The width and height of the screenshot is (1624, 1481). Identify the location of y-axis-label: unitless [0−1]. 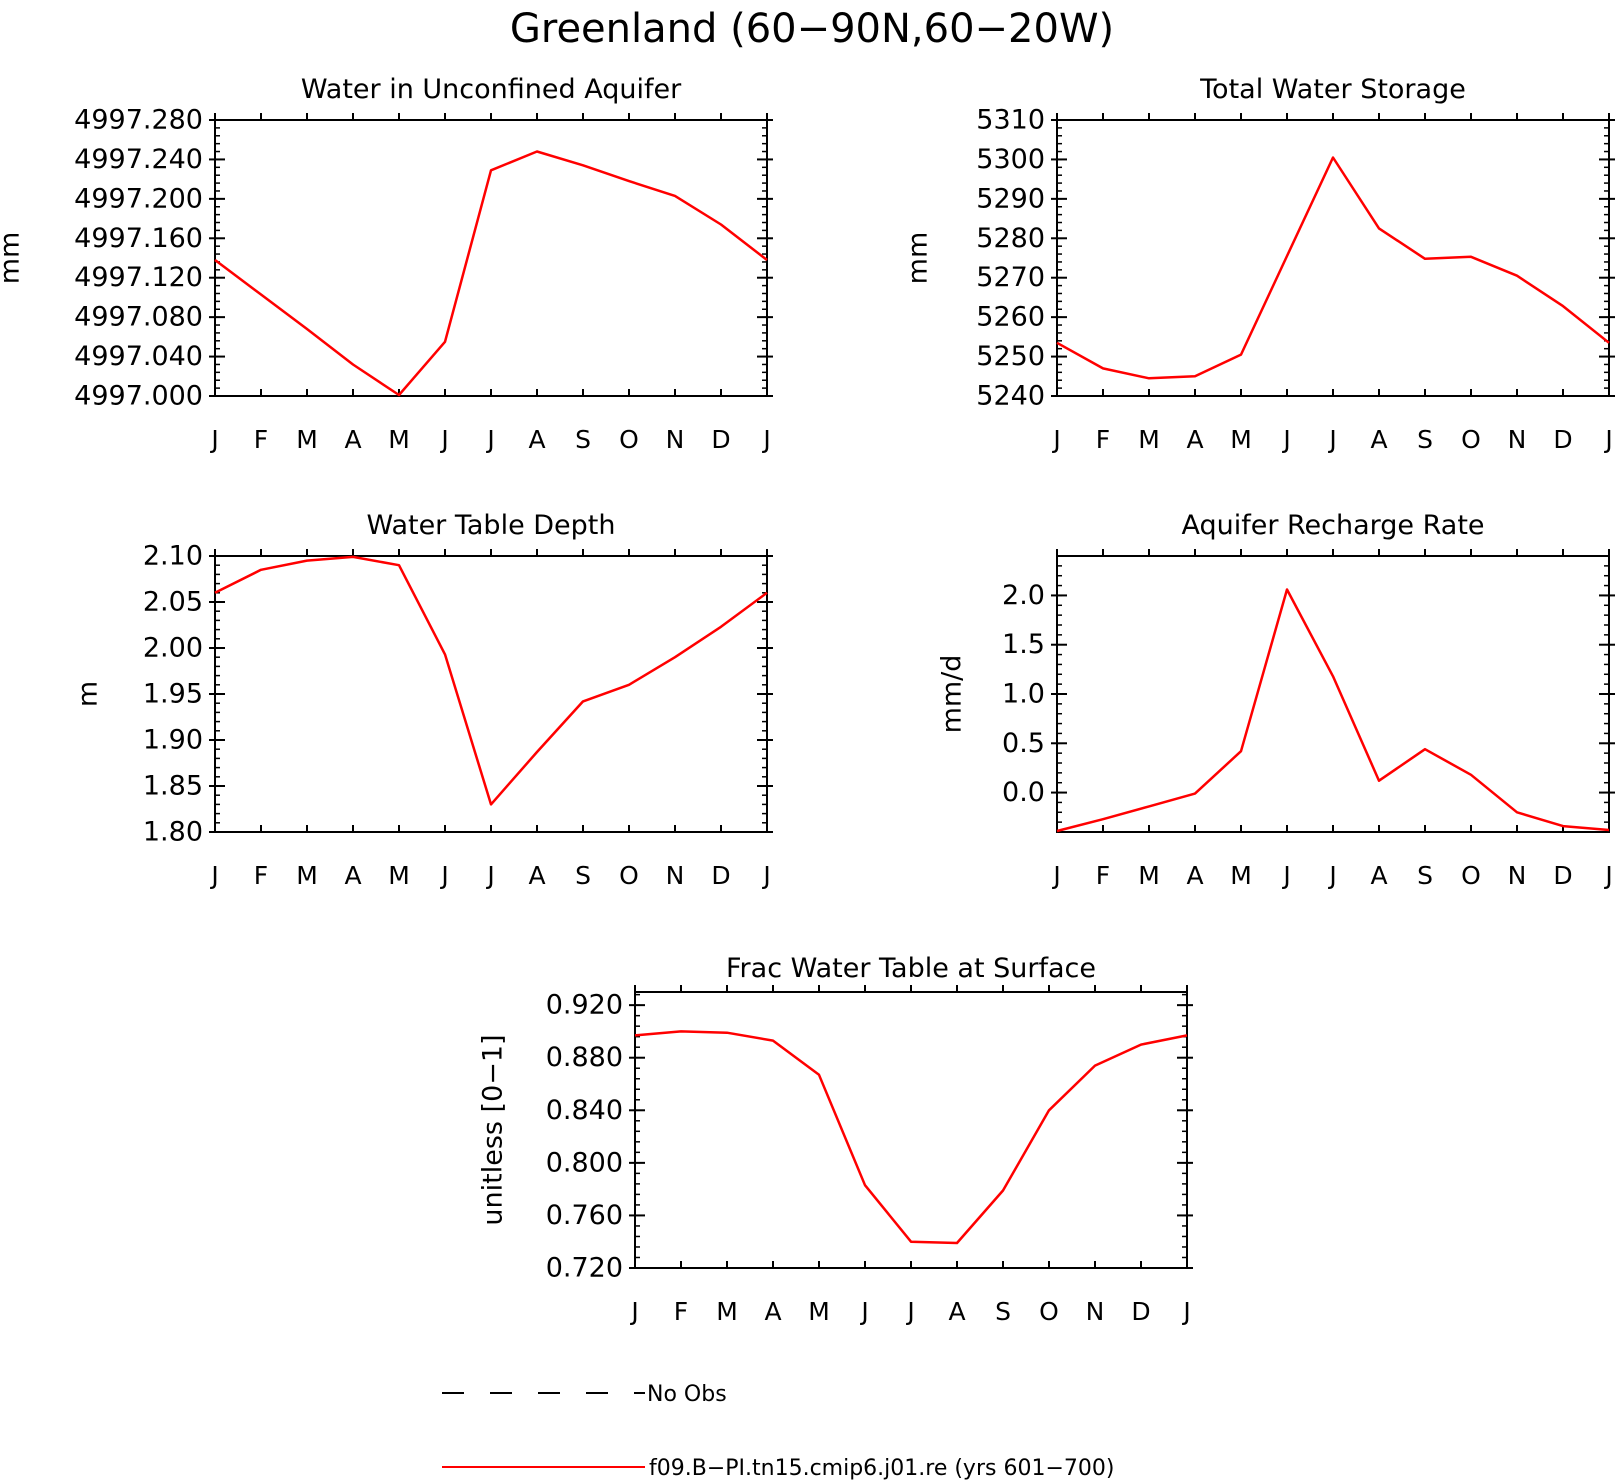
(493, 1129).